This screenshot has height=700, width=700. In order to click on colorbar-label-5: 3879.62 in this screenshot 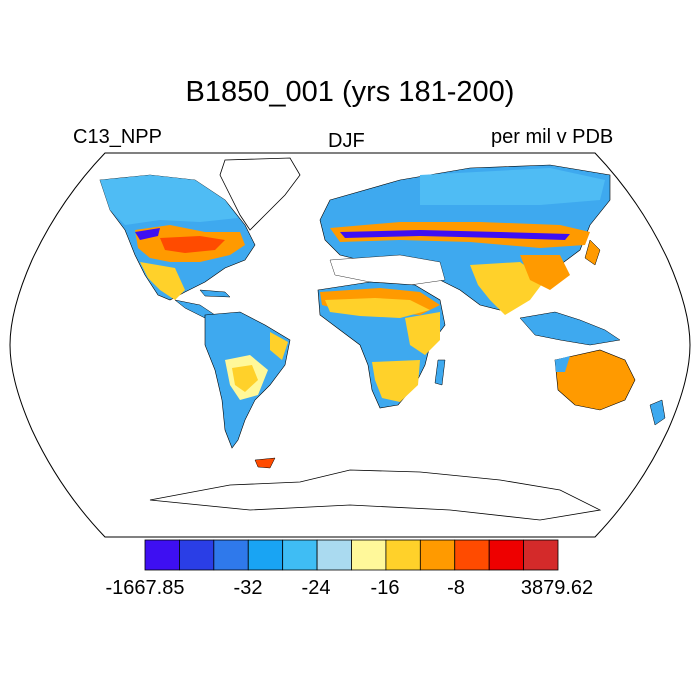, I will do `click(557, 588)`.